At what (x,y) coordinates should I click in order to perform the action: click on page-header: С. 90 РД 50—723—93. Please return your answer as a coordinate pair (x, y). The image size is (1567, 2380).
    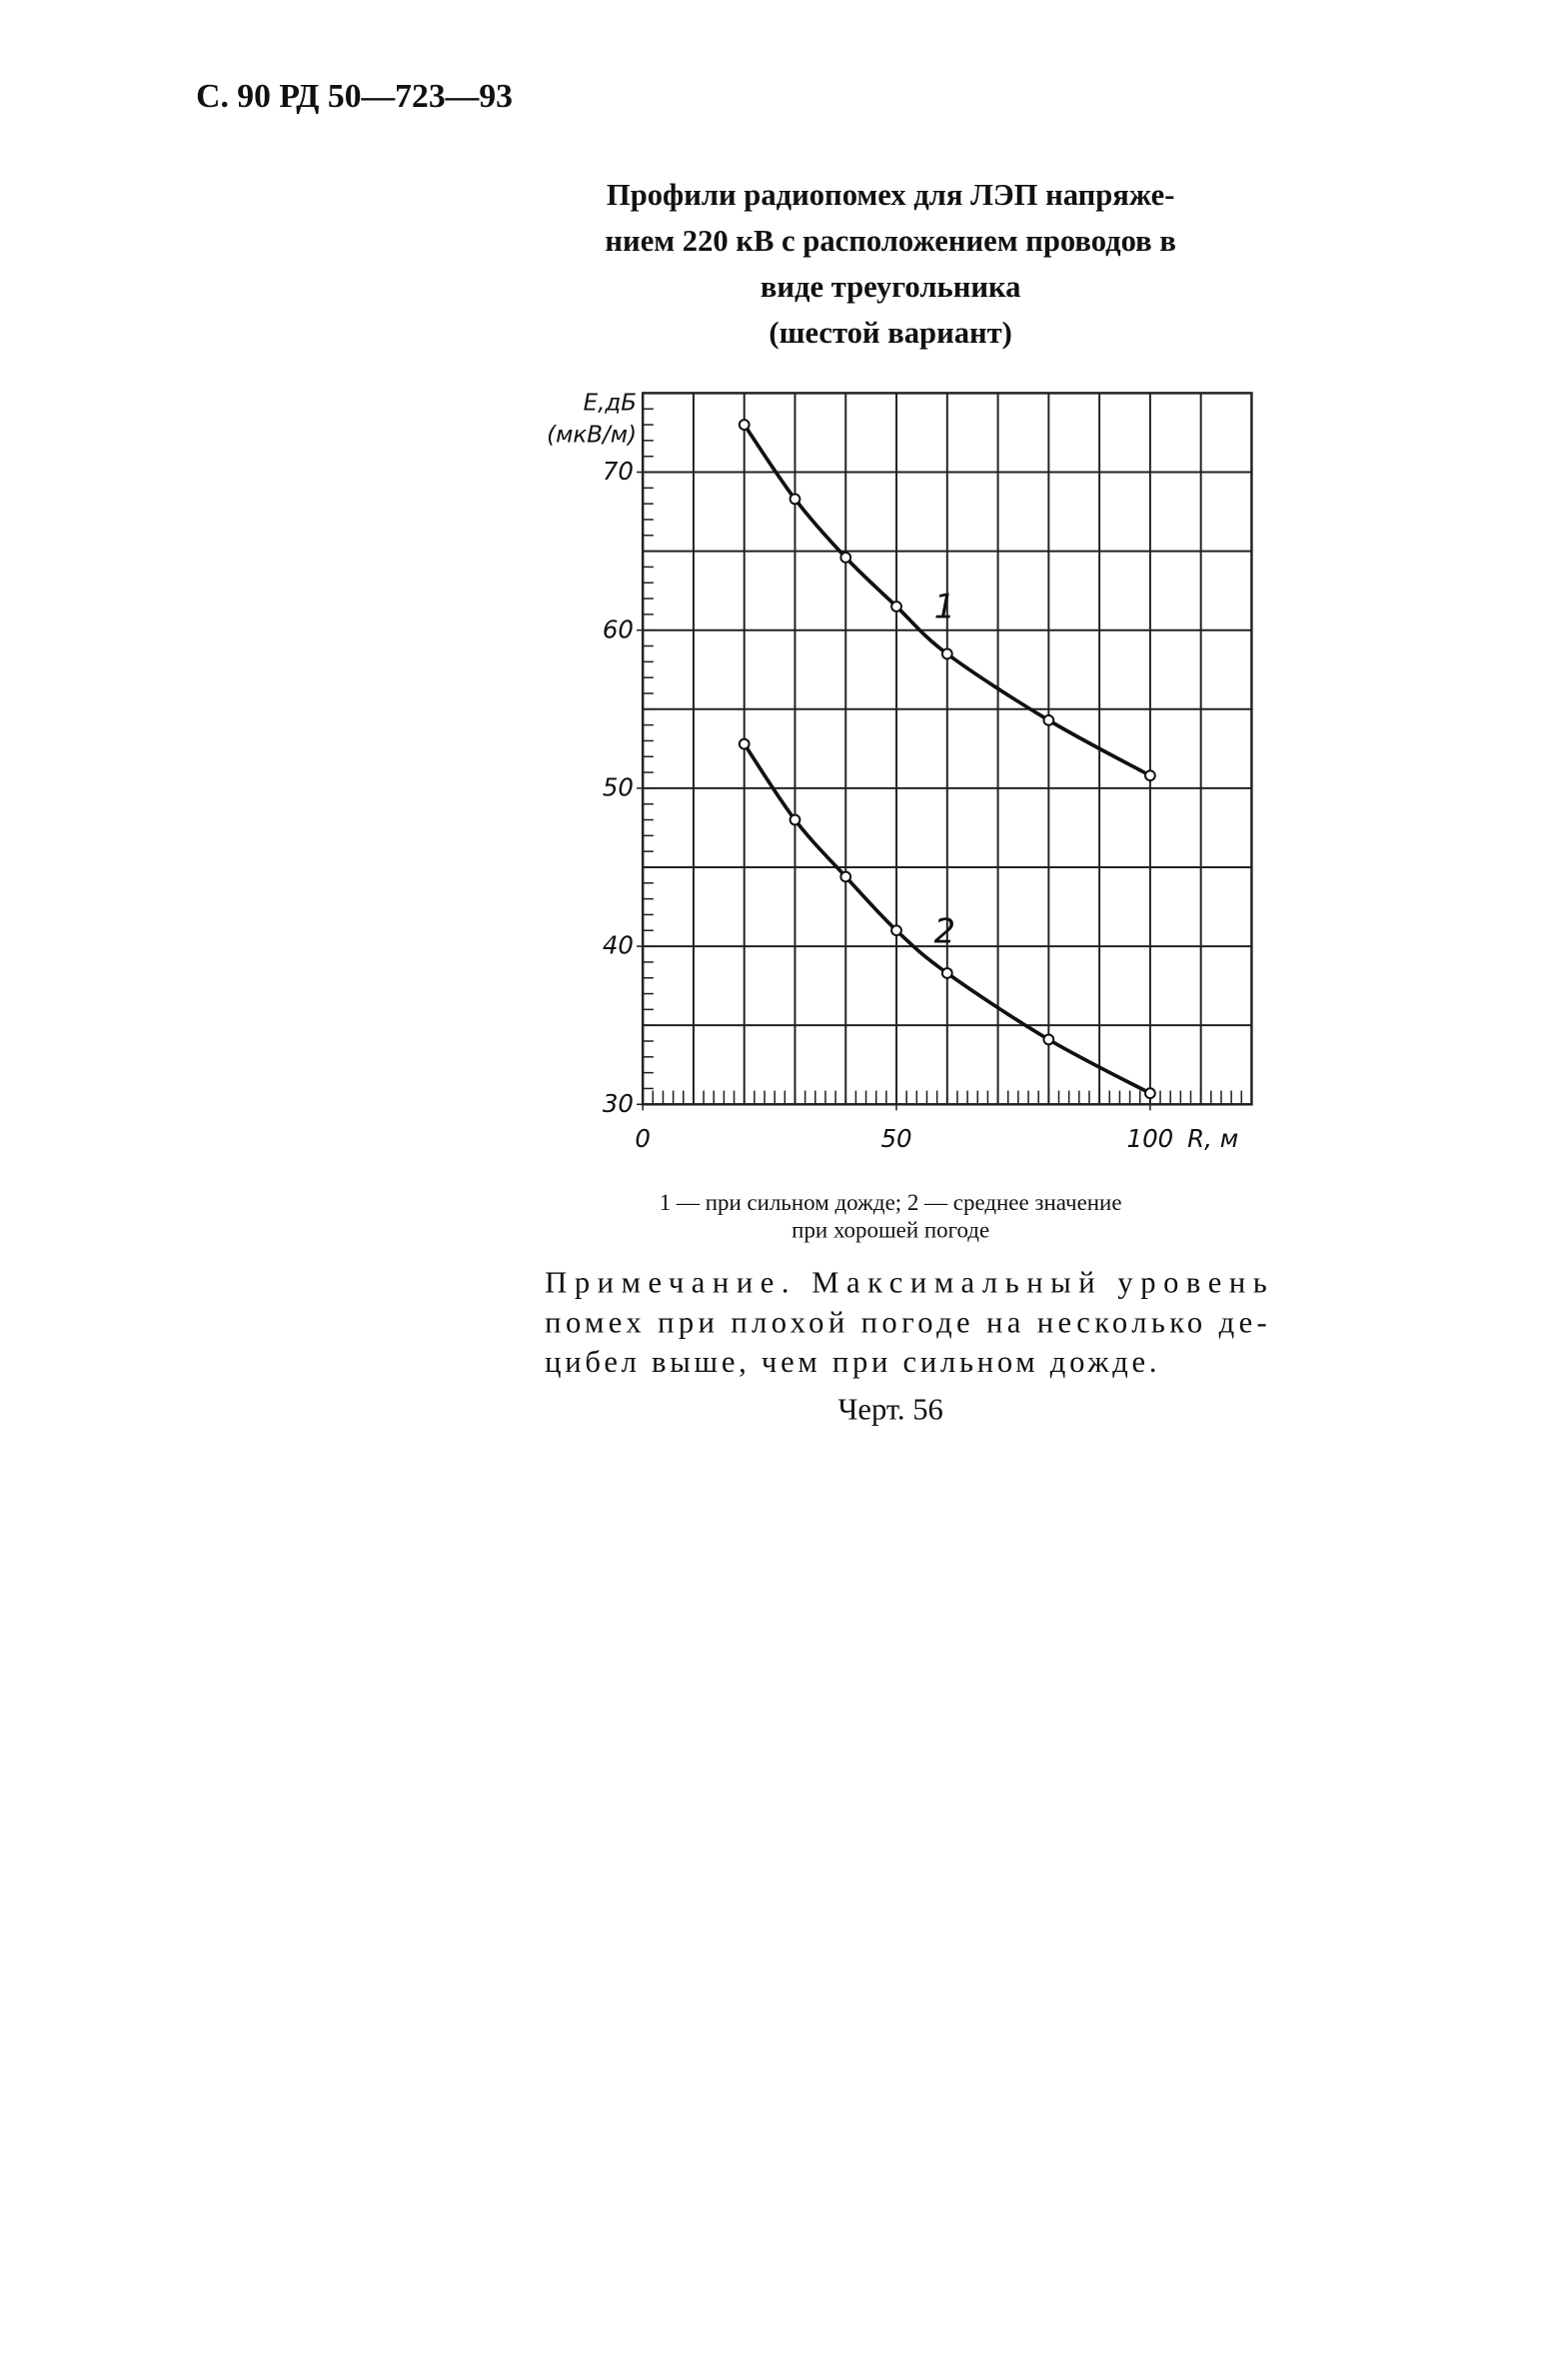
    Looking at the image, I should click on (355, 96).